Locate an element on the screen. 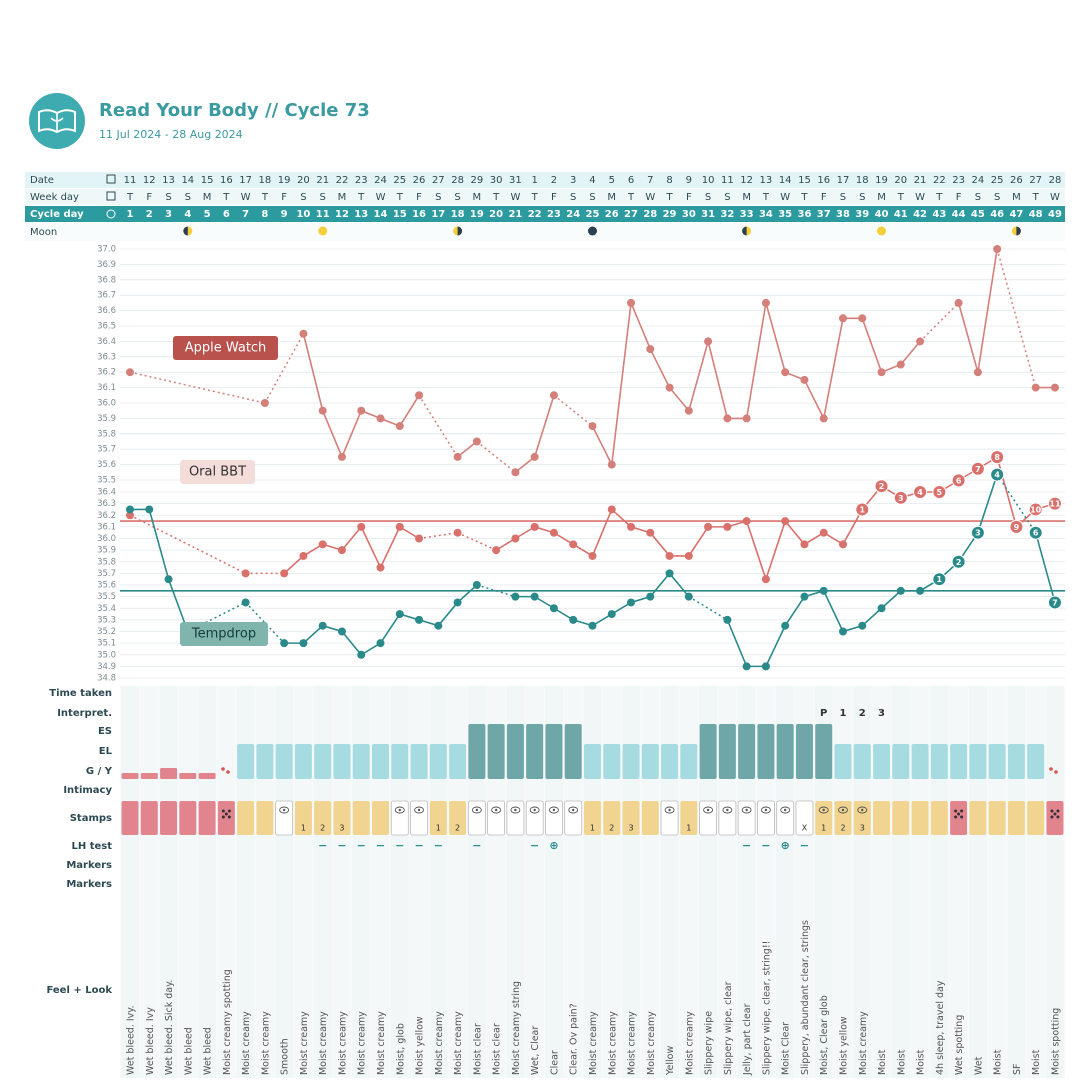  spotting-drop is located at coordinates (228, 772).